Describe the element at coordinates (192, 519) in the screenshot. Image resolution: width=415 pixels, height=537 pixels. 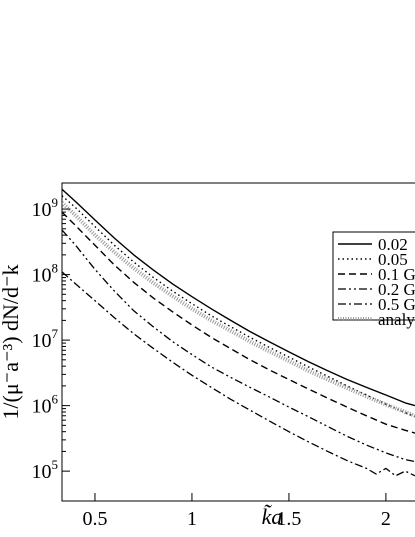
I see `x-tick-label: 1` at that location.